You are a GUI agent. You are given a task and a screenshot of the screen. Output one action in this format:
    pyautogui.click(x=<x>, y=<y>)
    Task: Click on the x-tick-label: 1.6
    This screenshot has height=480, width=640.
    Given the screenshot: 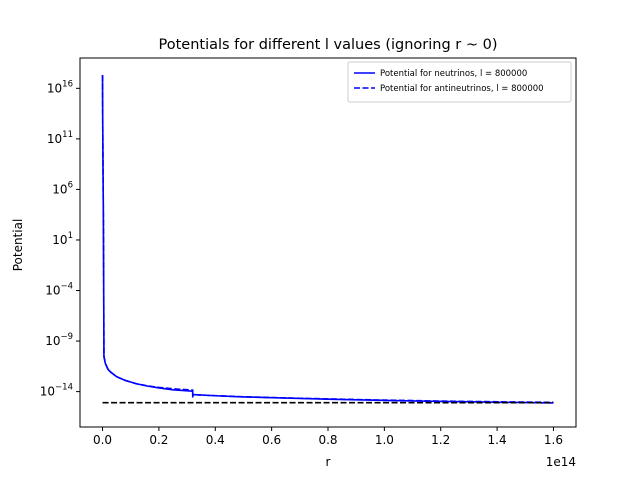 What is the action you would take?
    pyautogui.click(x=553, y=440)
    